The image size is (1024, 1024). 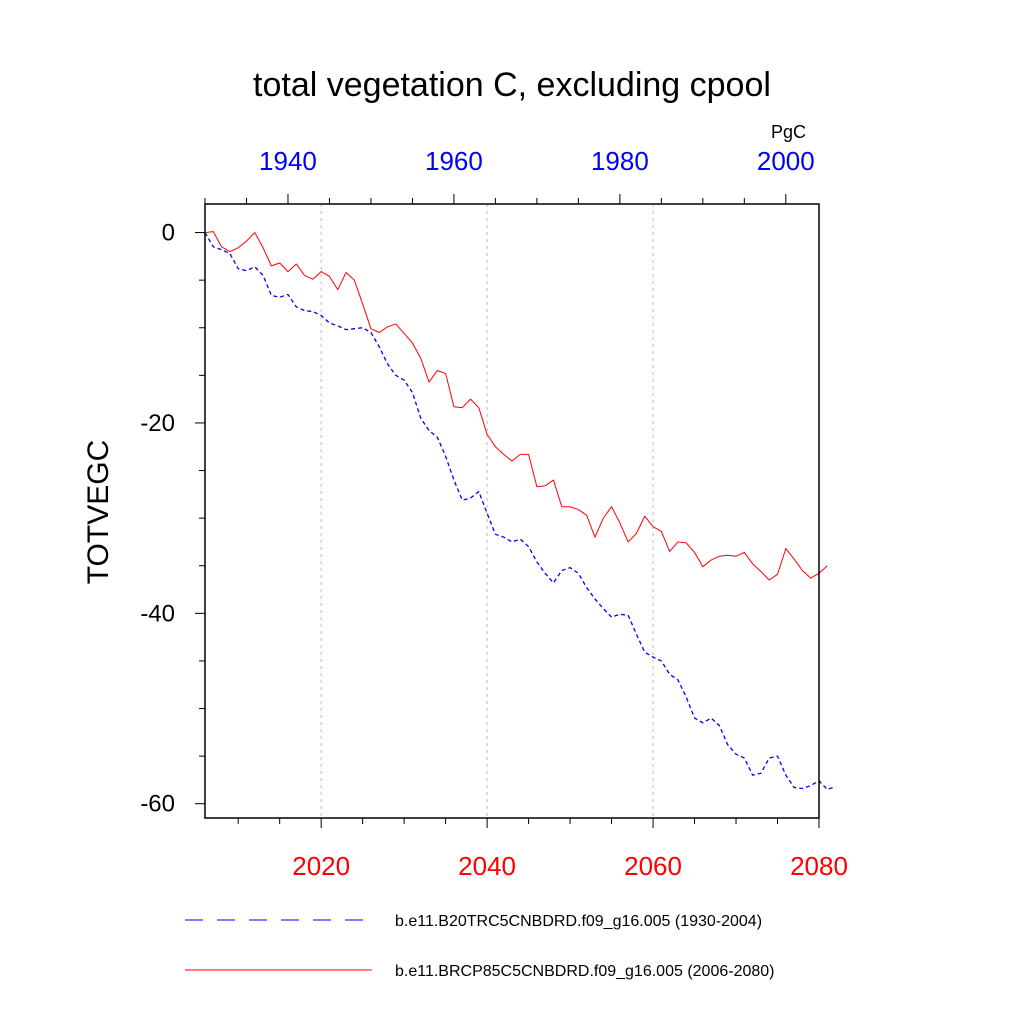 I want to click on y-axis-label: TOTVEGC, so click(x=98, y=512).